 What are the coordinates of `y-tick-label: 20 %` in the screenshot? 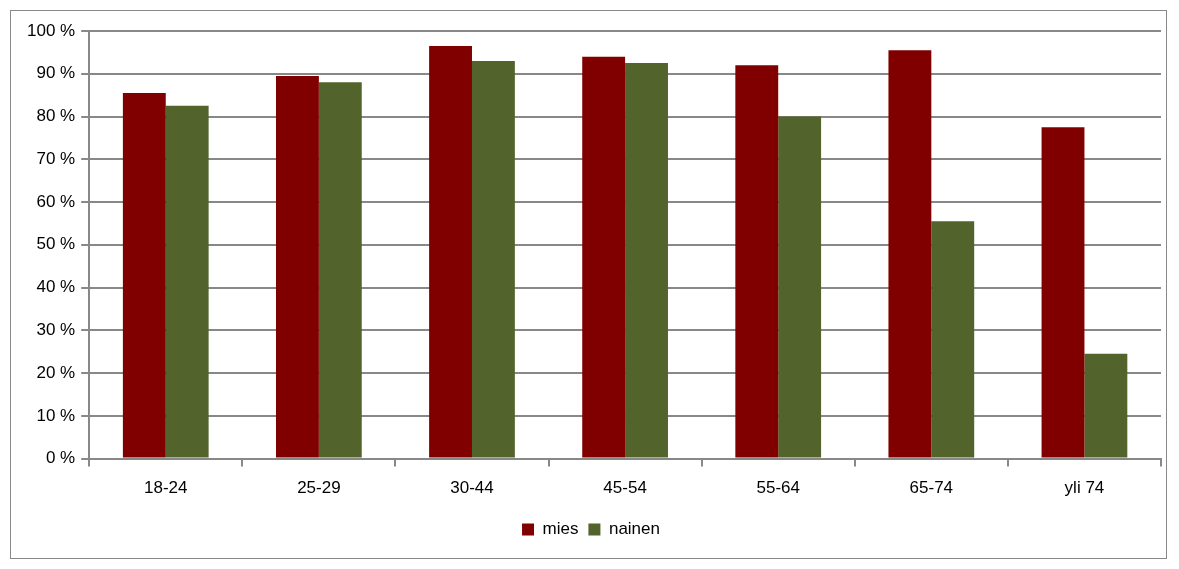 It's located at (56, 372).